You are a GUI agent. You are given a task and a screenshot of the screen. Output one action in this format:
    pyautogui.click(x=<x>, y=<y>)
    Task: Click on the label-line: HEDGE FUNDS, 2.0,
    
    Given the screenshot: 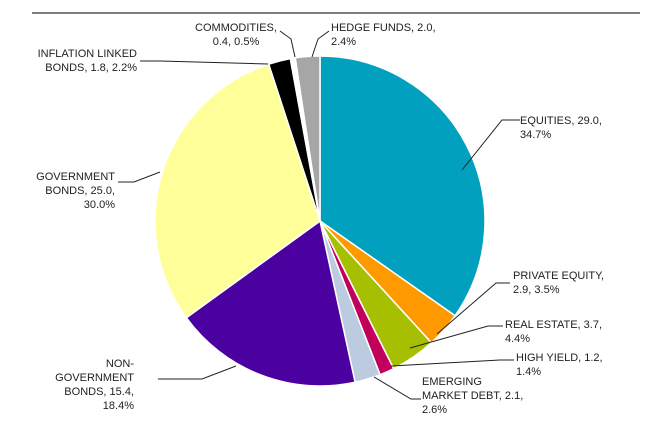 What is the action you would take?
    pyautogui.click(x=383, y=28)
    